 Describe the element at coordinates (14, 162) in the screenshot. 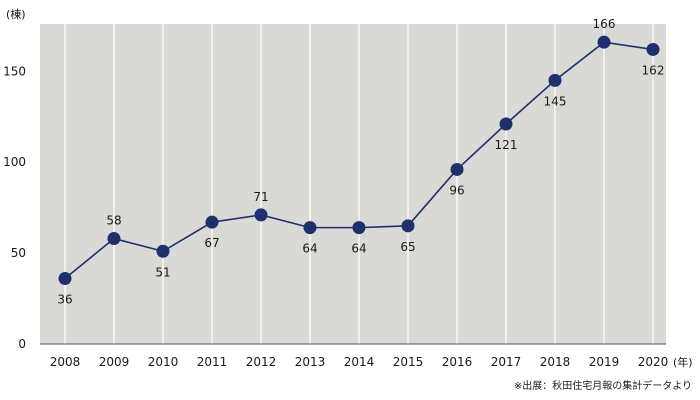

I see `y-tick-label: 100` at that location.